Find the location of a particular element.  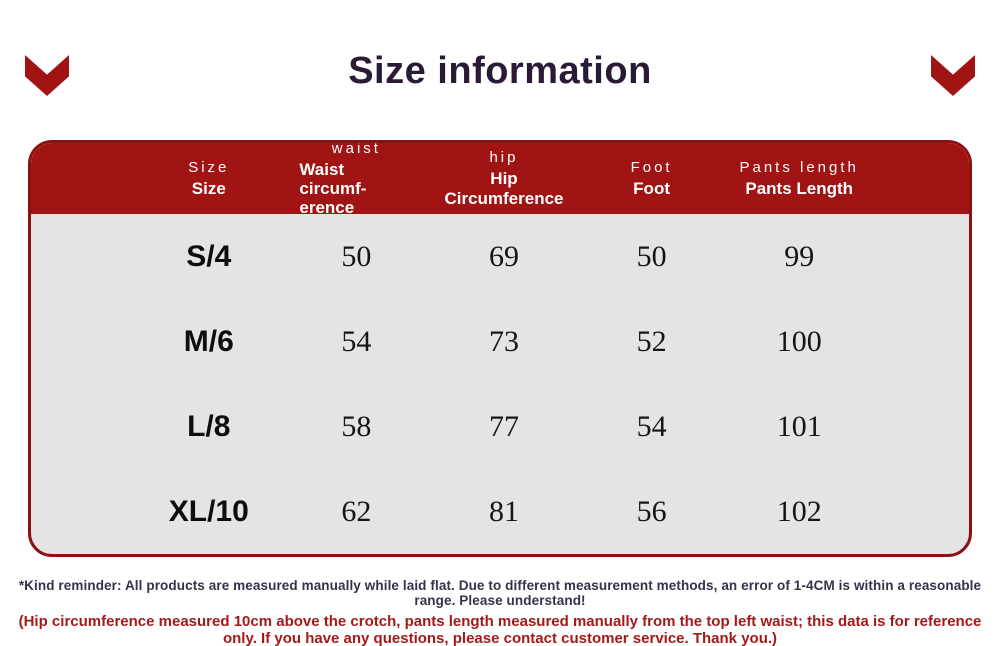

column-header-foot: Foot Foot is located at coordinates (652, 178).